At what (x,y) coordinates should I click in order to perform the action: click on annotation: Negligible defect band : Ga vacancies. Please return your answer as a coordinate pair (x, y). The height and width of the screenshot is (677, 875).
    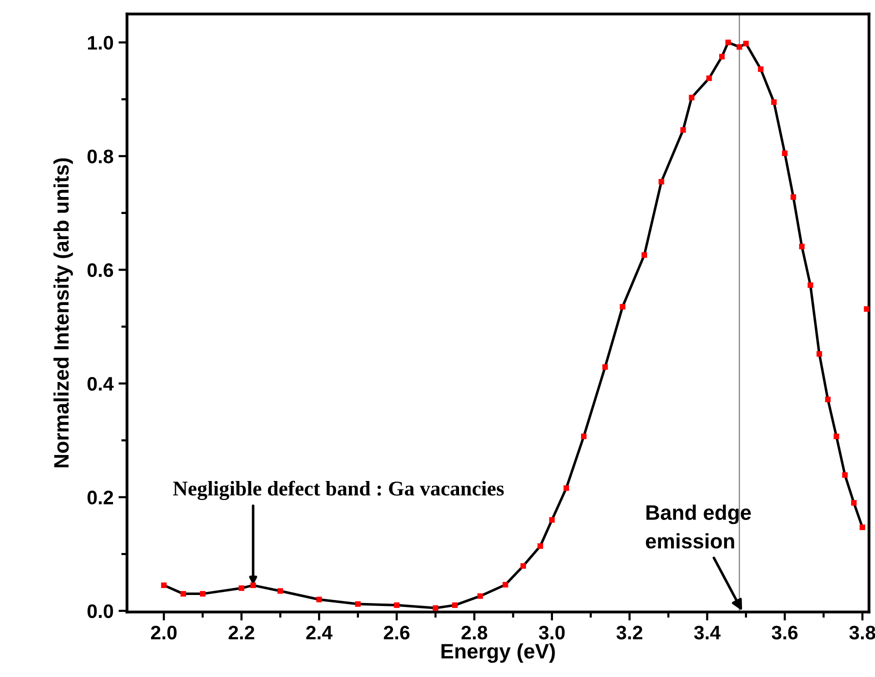
    Looking at the image, I should click on (338, 490).